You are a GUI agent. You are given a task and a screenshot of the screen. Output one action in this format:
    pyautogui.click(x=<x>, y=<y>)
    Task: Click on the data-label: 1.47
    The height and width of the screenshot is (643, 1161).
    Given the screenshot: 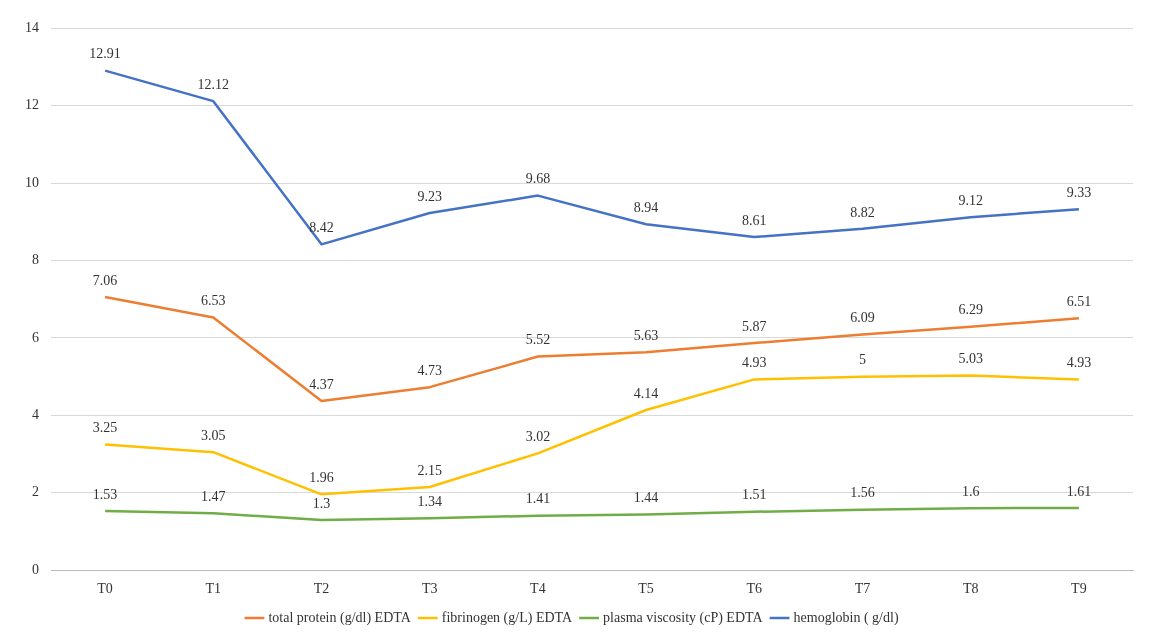 What is the action you would take?
    pyautogui.click(x=213, y=496)
    